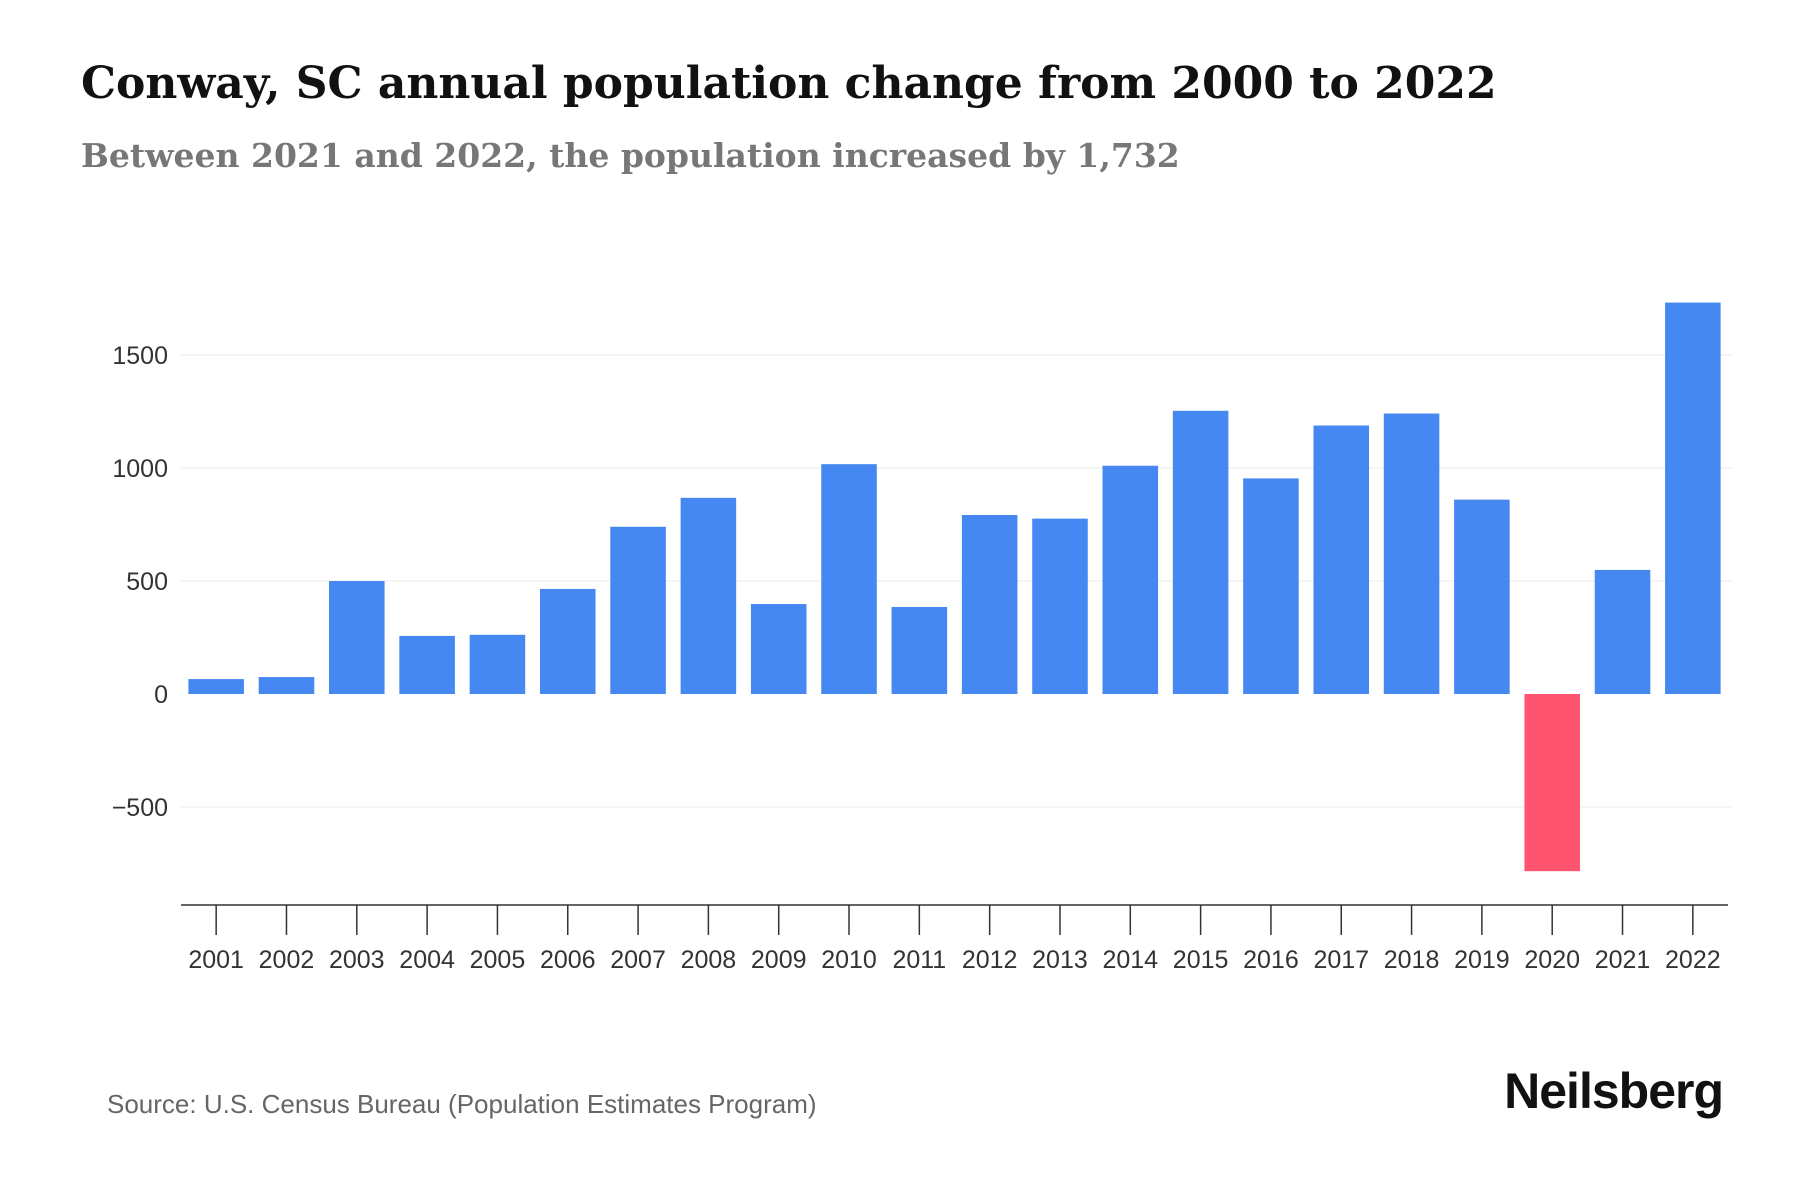 The image size is (1800, 1200). I want to click on x-tick-label: 2011, so click(919, 960).